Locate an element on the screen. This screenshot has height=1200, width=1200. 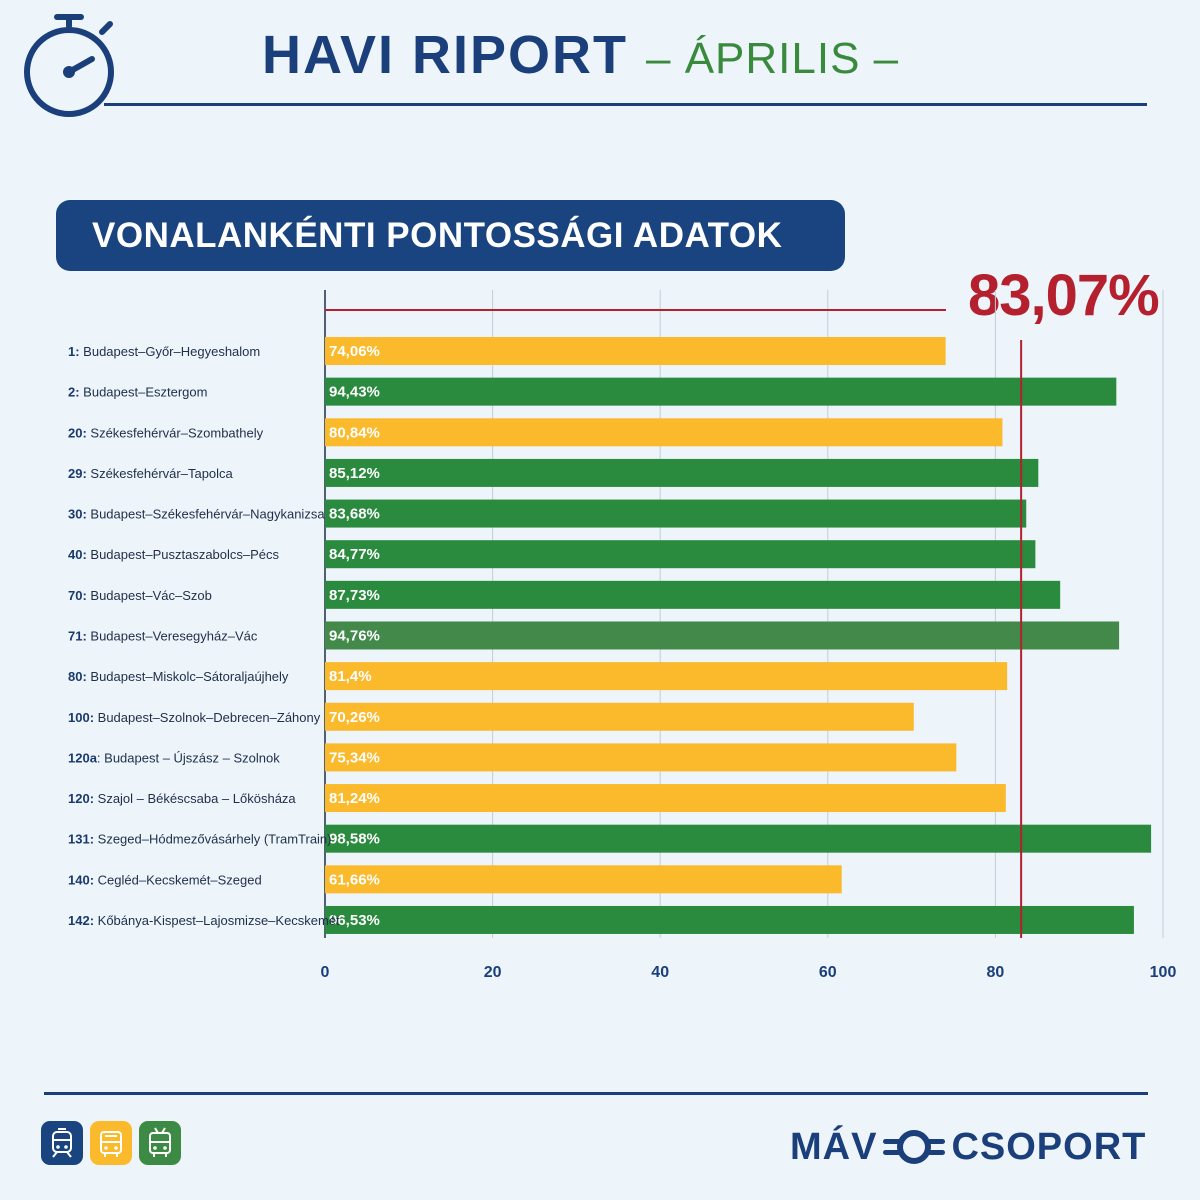
category-label: 29: Székesfehérvár–Tapolca is located at coordinates (151, 473).